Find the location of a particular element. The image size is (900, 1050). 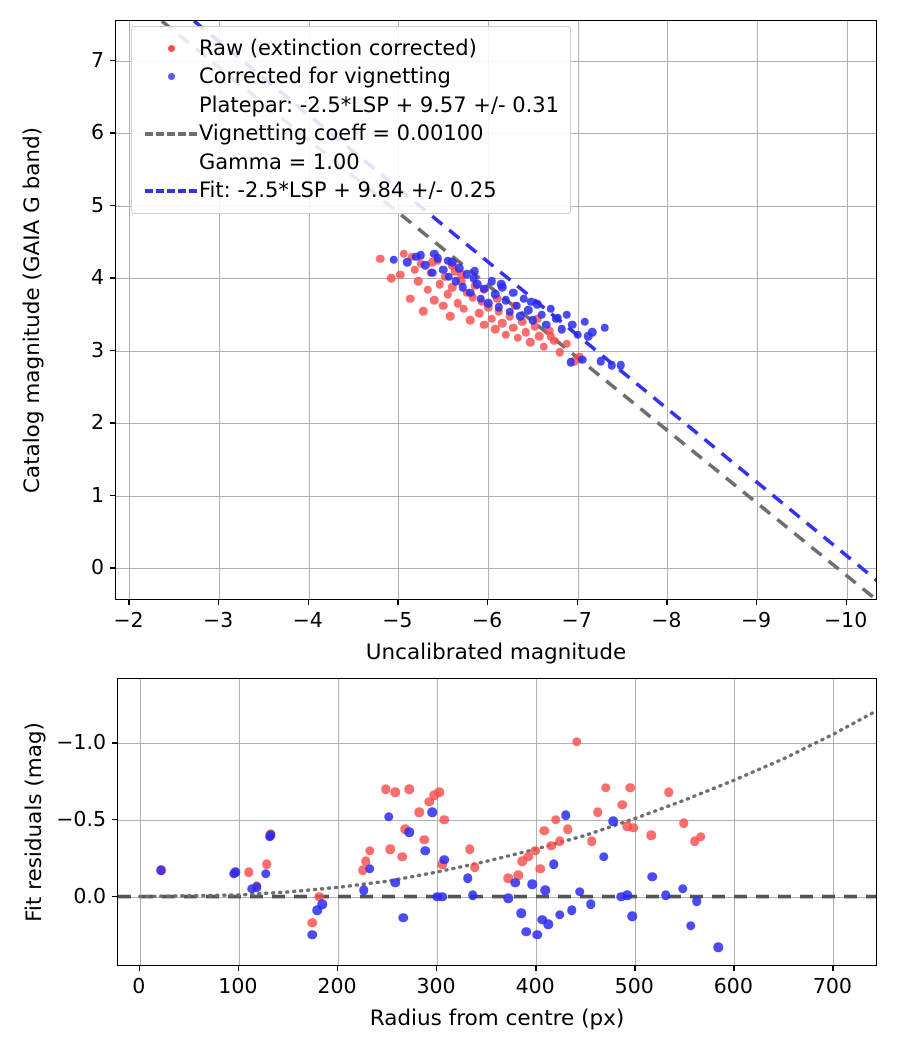

legend-marker-red-dot-icon is located at coordinates (171, 48).